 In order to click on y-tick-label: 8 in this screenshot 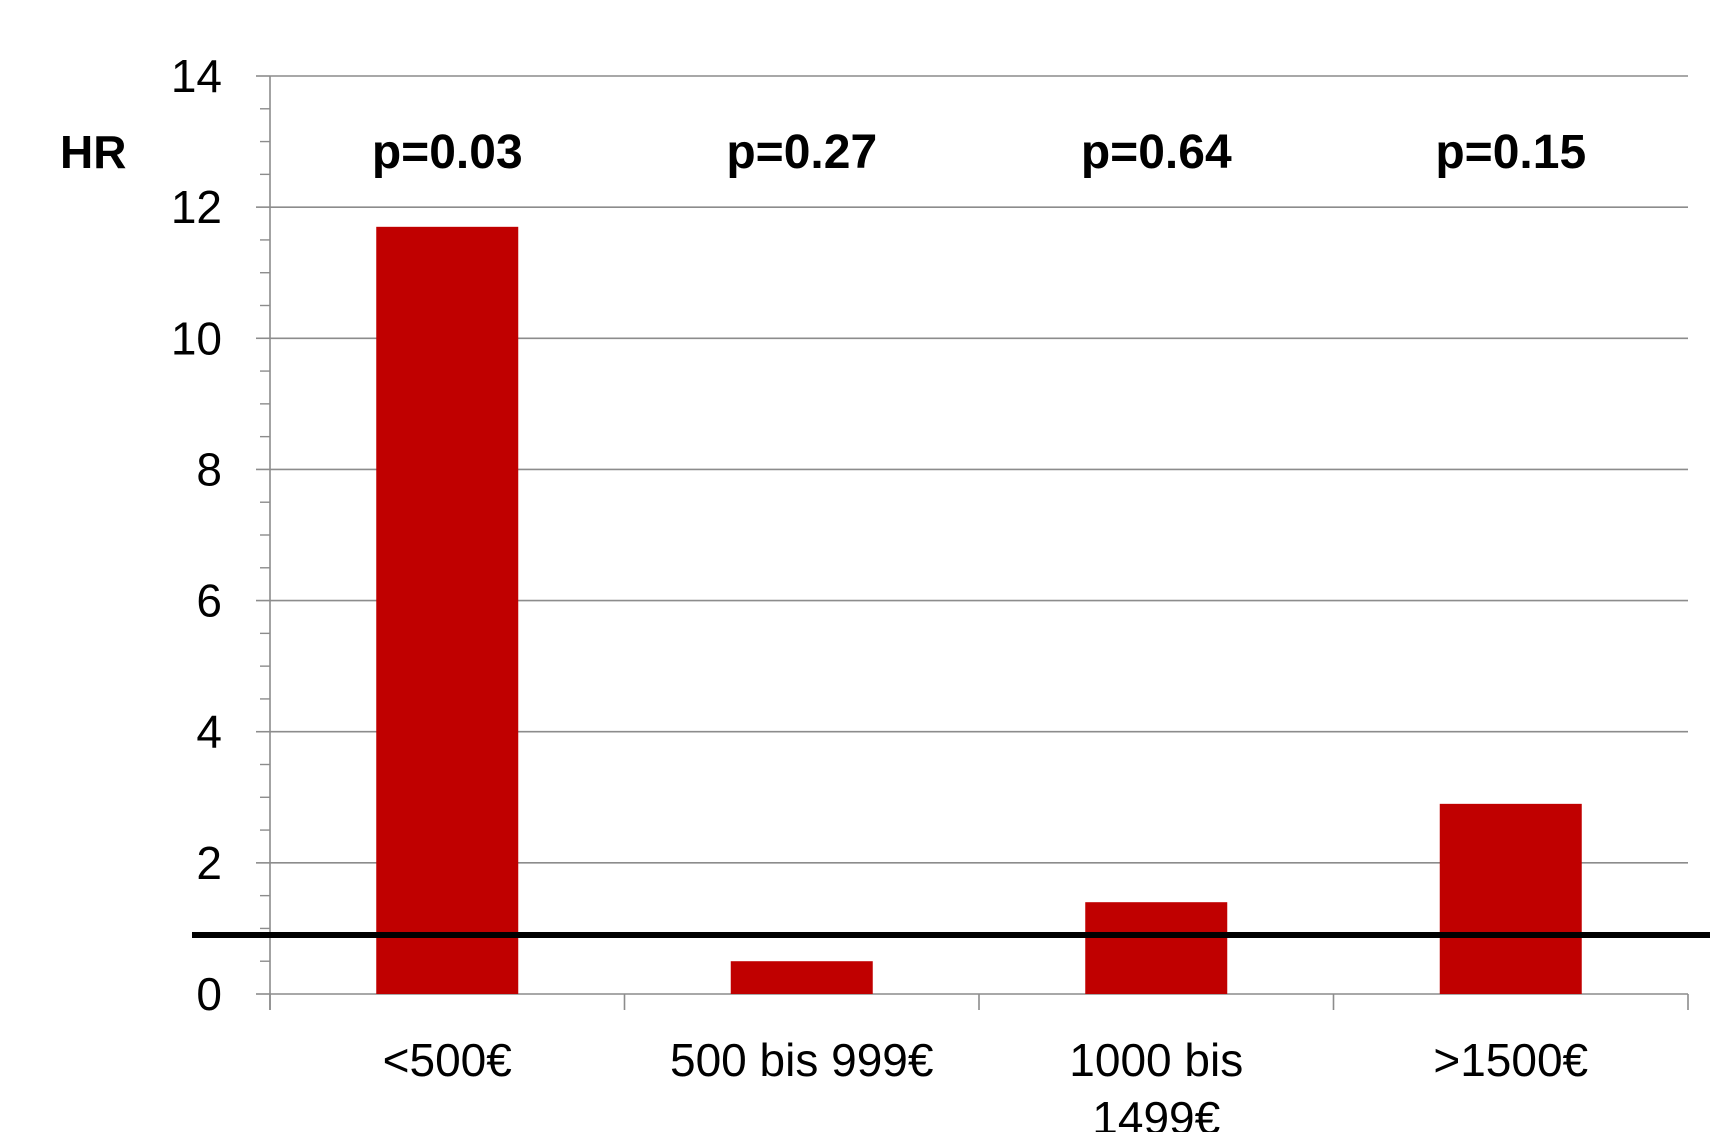, I will do `click(209, 469)`.